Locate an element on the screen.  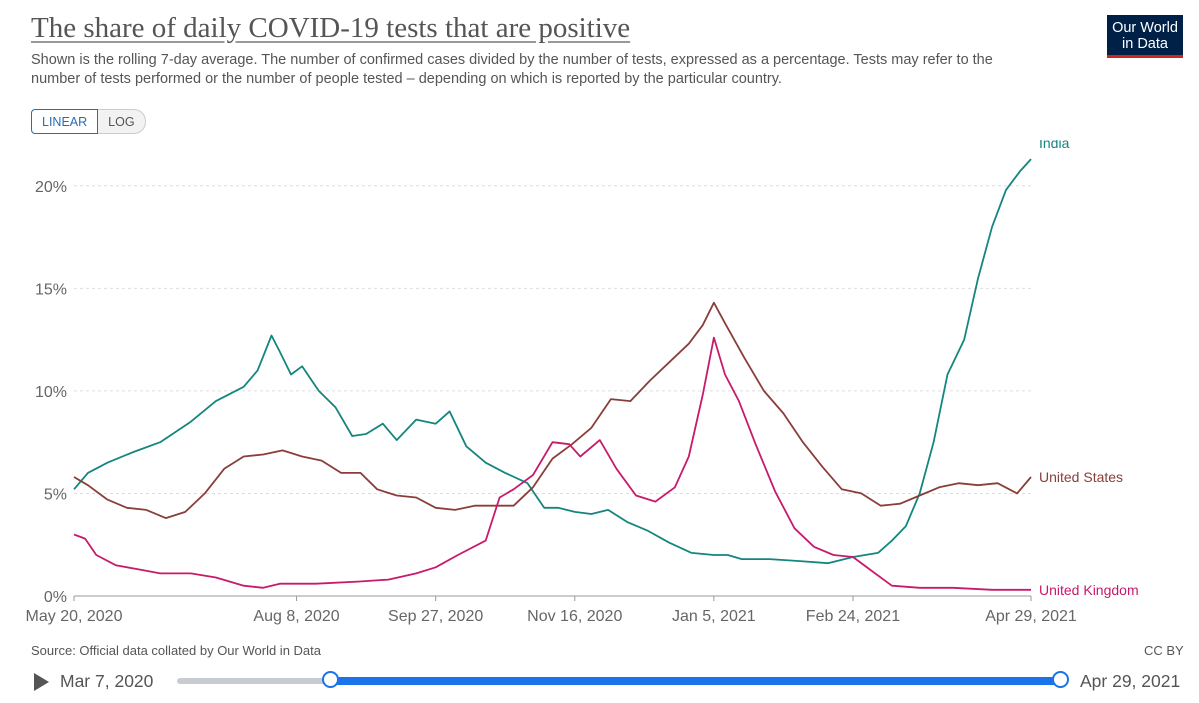
owid-logo: Our World in Data is located at coordinates (1145, 36).